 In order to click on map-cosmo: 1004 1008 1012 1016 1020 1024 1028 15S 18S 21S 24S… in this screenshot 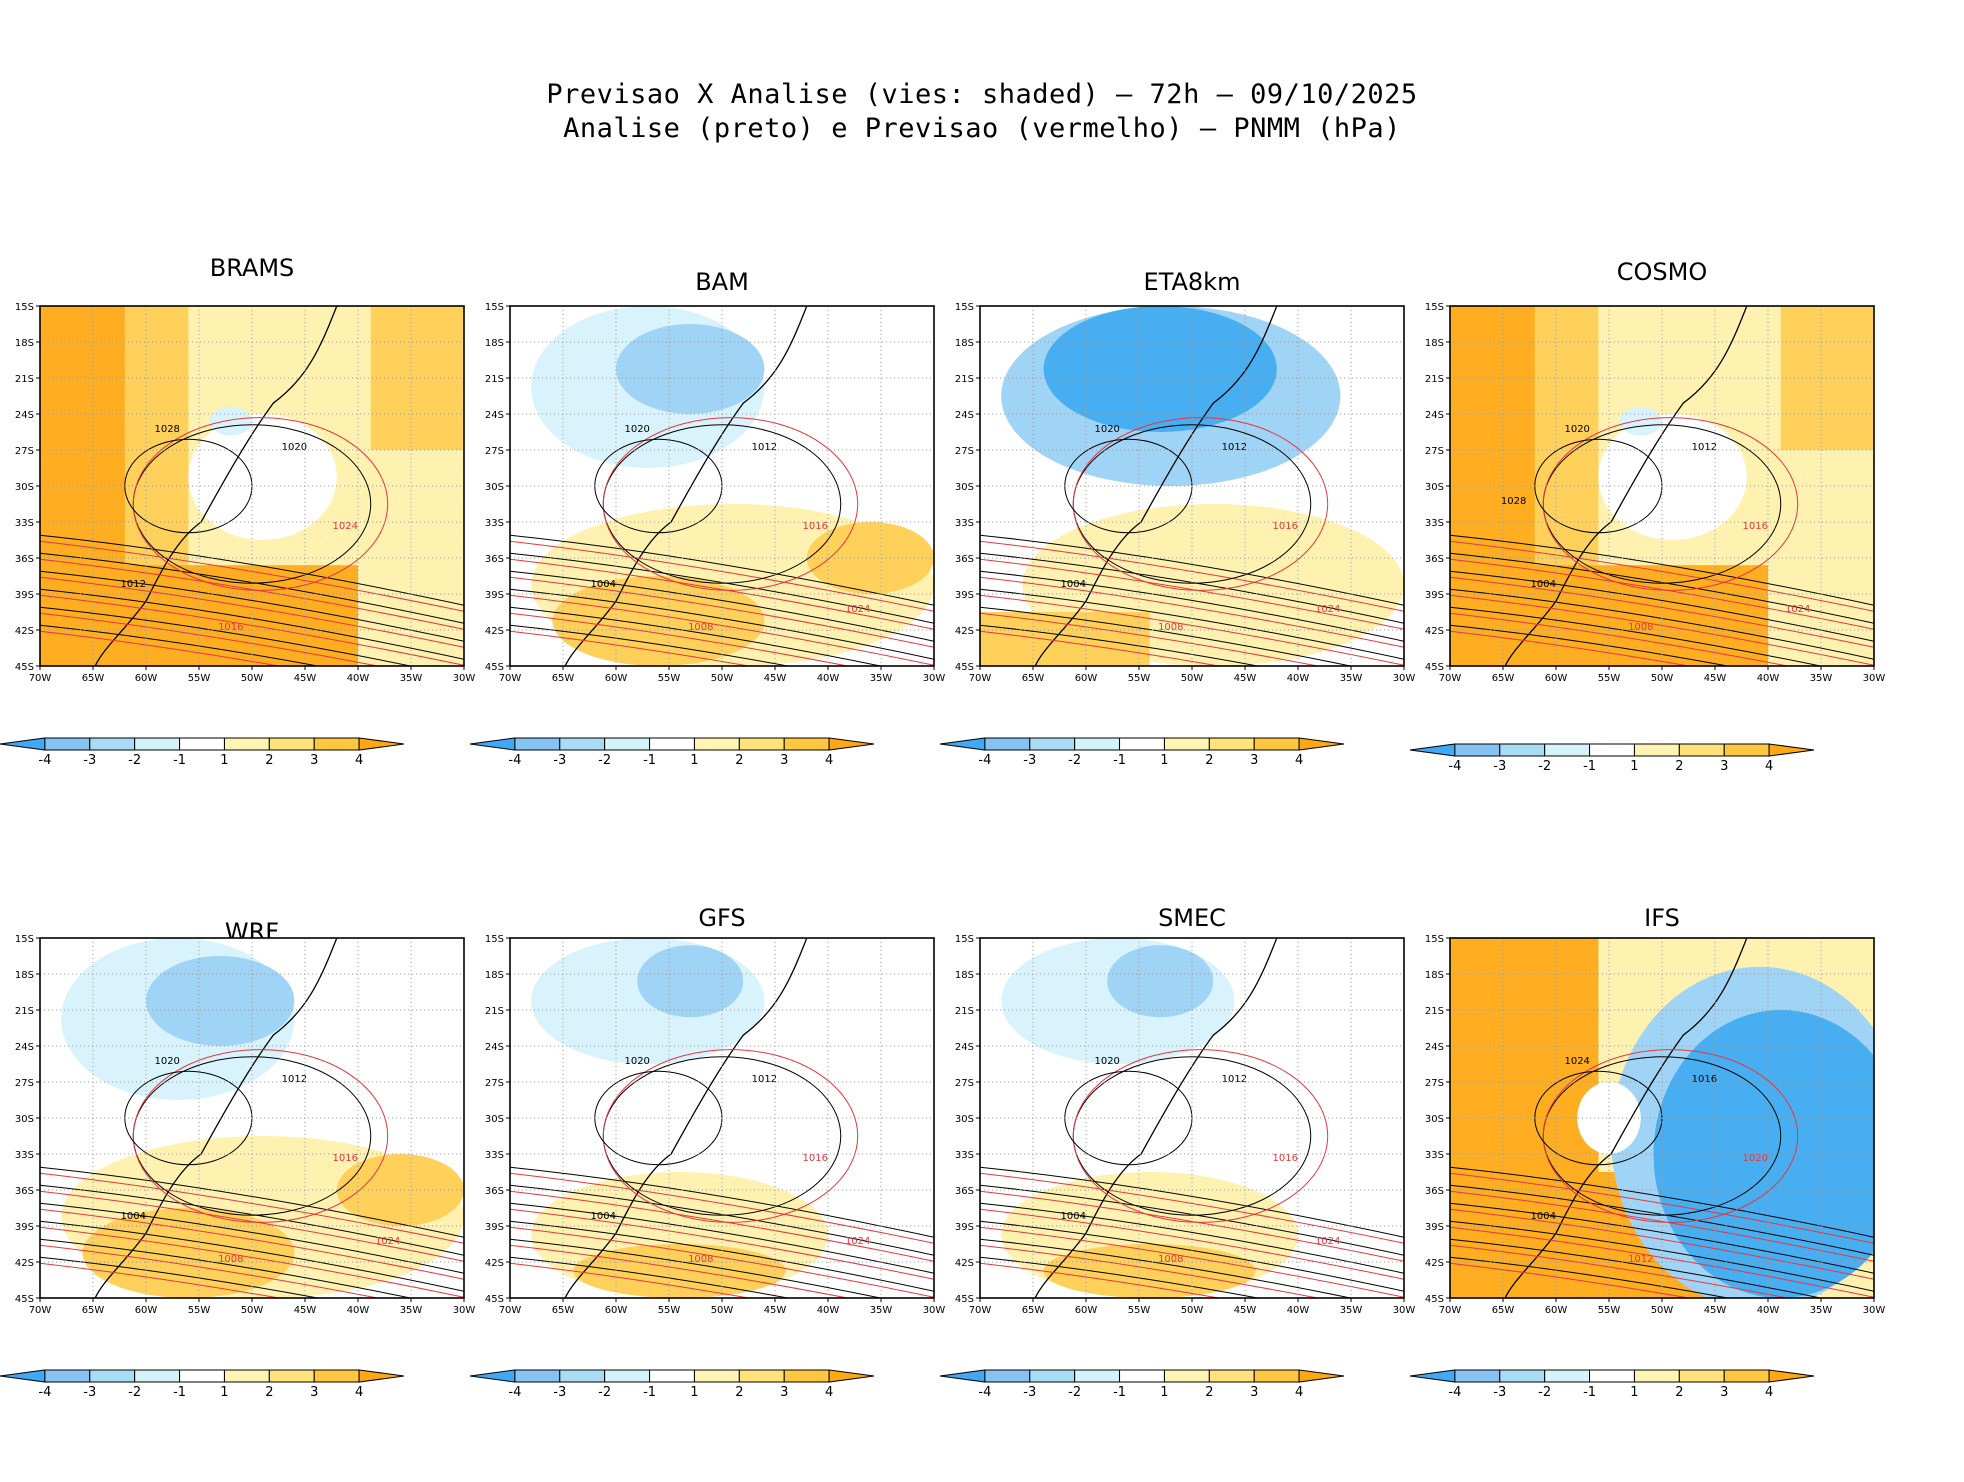, I will do `click(1655, 493)`.